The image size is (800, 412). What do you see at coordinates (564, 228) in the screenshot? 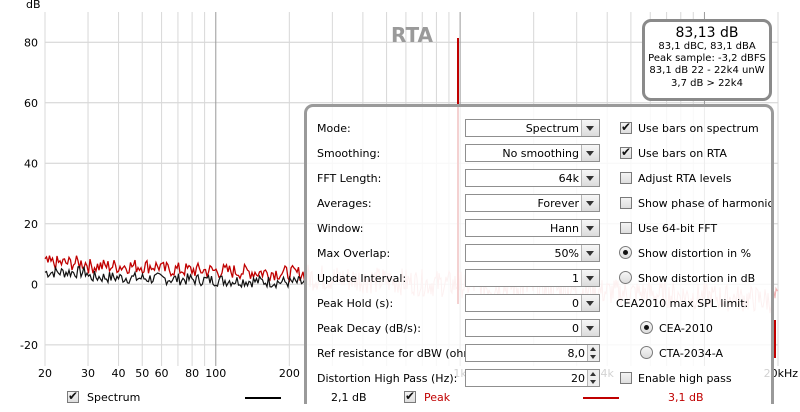
I see `window-value: Hann` at bounding box center [564, 228].